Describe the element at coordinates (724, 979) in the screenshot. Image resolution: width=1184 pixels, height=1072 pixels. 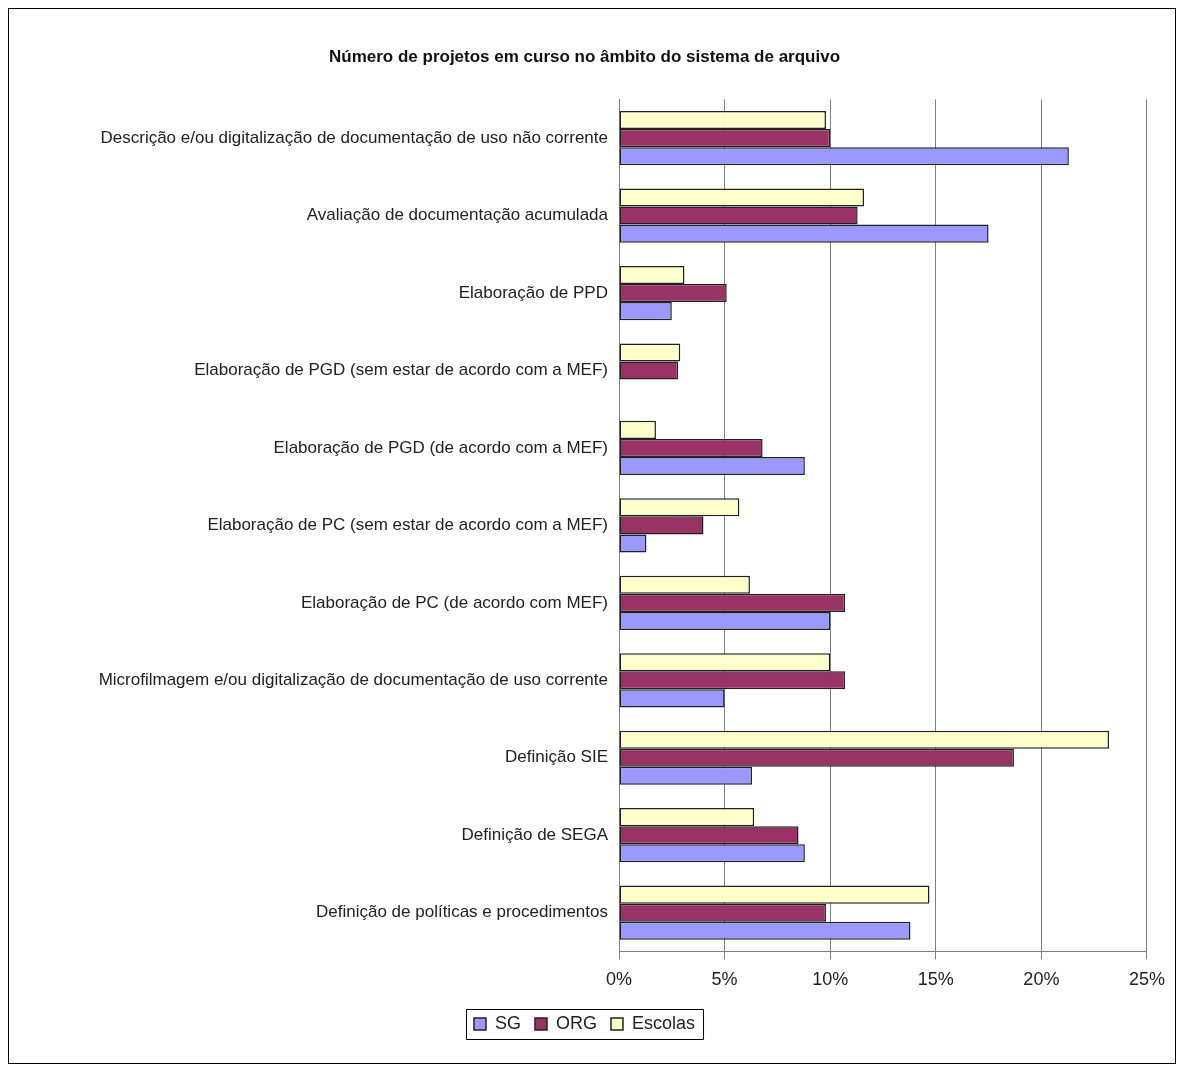
I see `x-tick-label: 5%` at that location.